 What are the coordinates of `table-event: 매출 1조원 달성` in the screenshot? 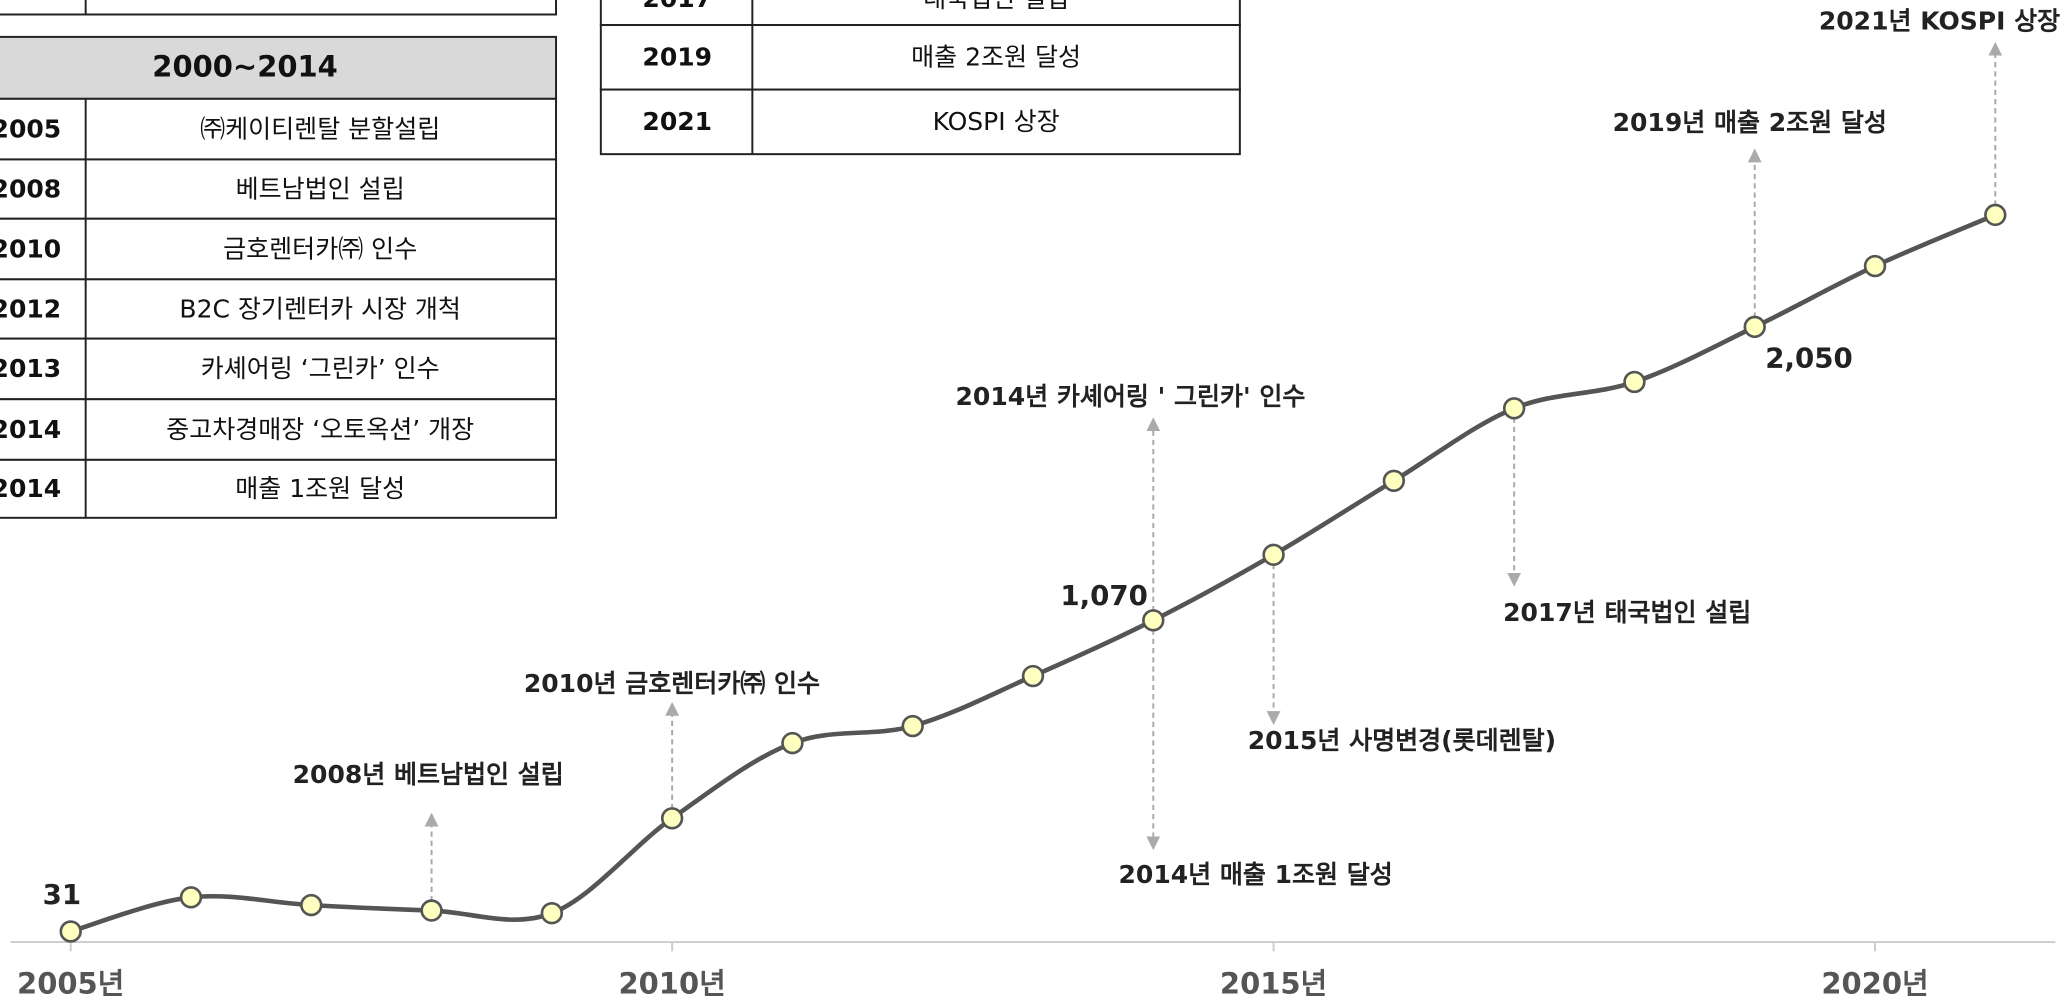 It's located at (320, 488).